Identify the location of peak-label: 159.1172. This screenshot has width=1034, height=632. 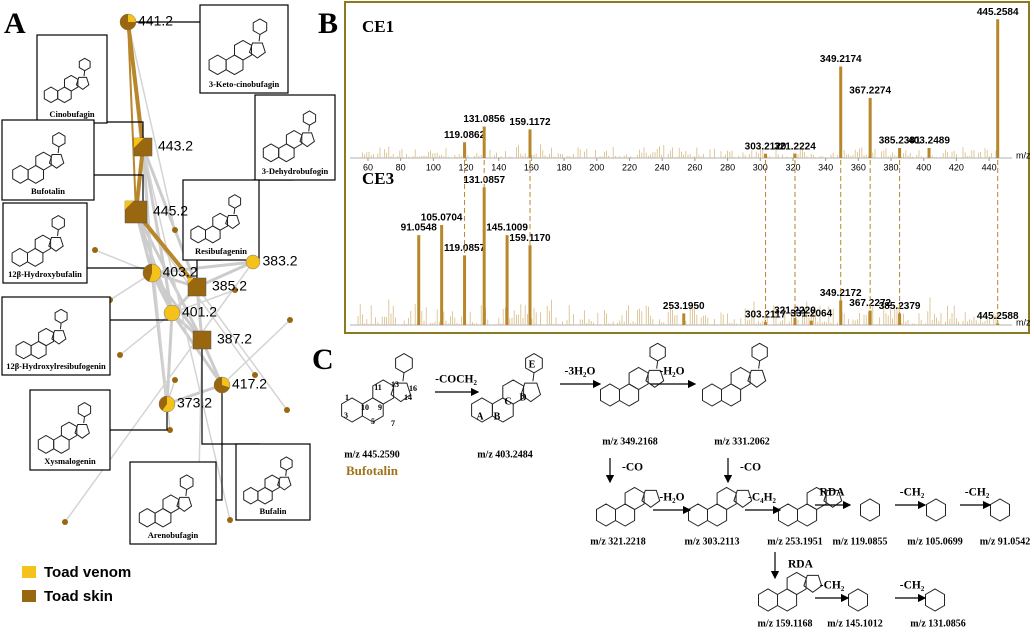
(530, 122).